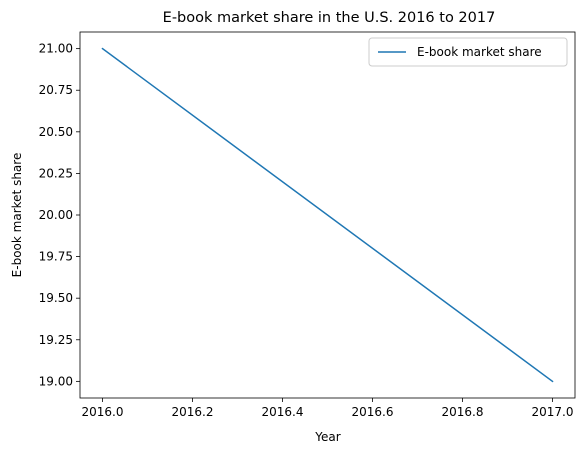  Describe the element at coordinates (56, 173) in the screenshot. I see `y-tick-label: 20.25` at that location.